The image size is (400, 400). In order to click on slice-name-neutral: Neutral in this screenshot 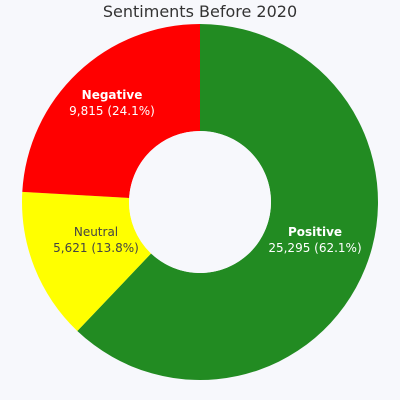, I will do `click(96, 232)`.